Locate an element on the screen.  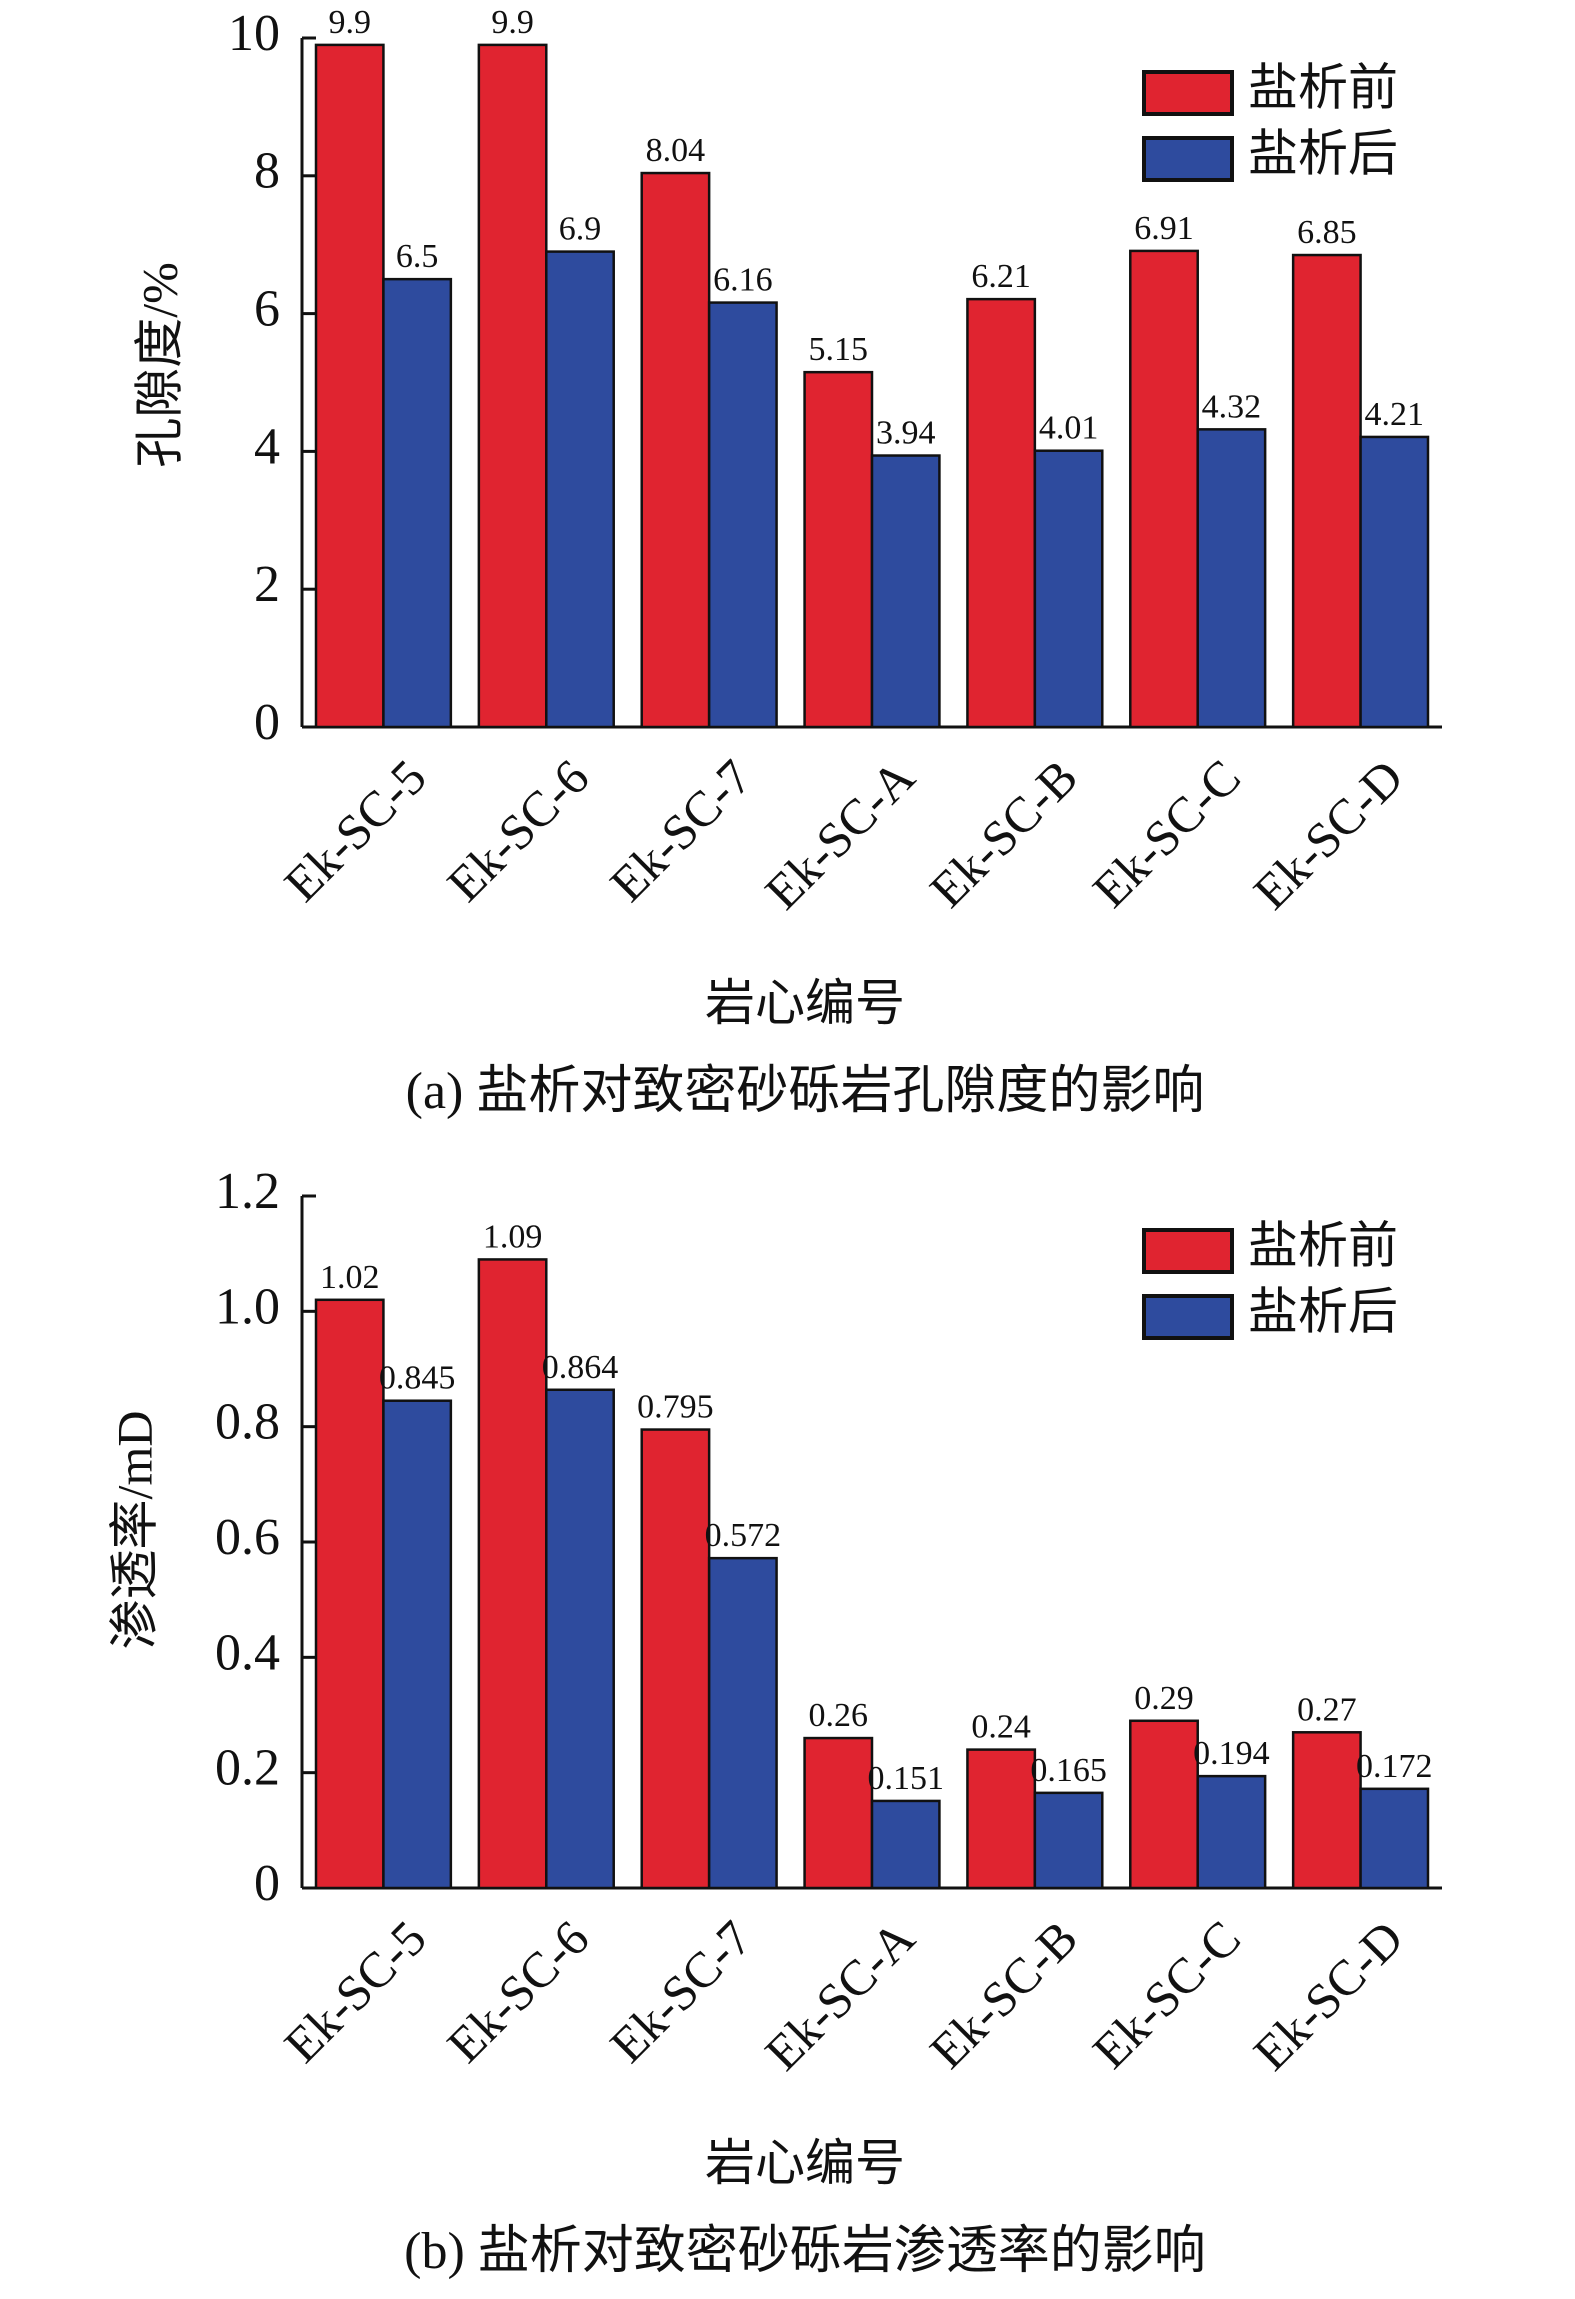
data-label: 1.02 is located at coordinates (350, 1277).